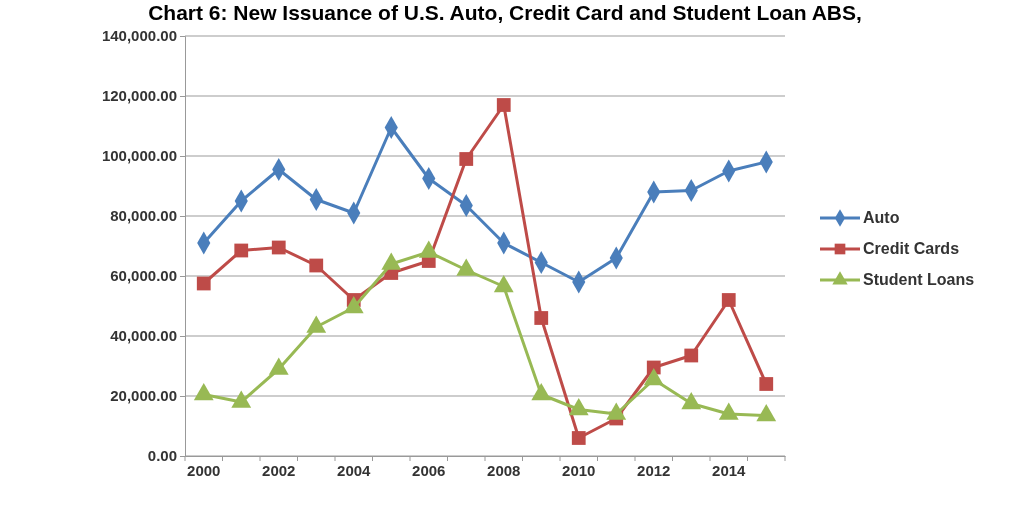 The image size is (1010, 511). I want to click on x-tick-label: 2014, so click(729, 470).